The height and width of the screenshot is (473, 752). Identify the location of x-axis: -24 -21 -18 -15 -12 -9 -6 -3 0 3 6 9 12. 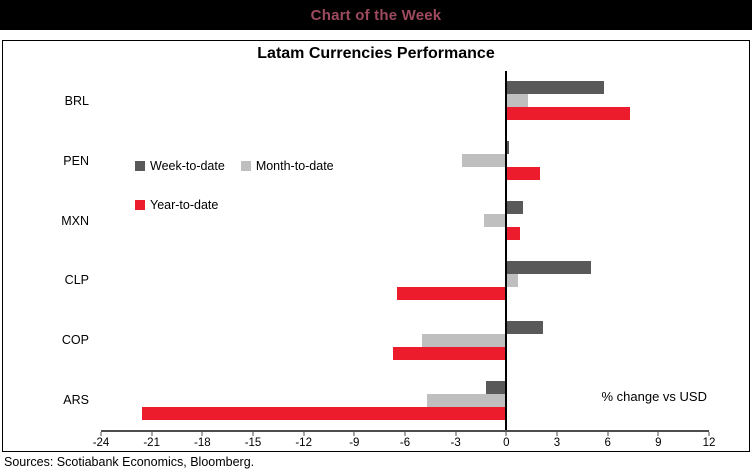
(404, 440).